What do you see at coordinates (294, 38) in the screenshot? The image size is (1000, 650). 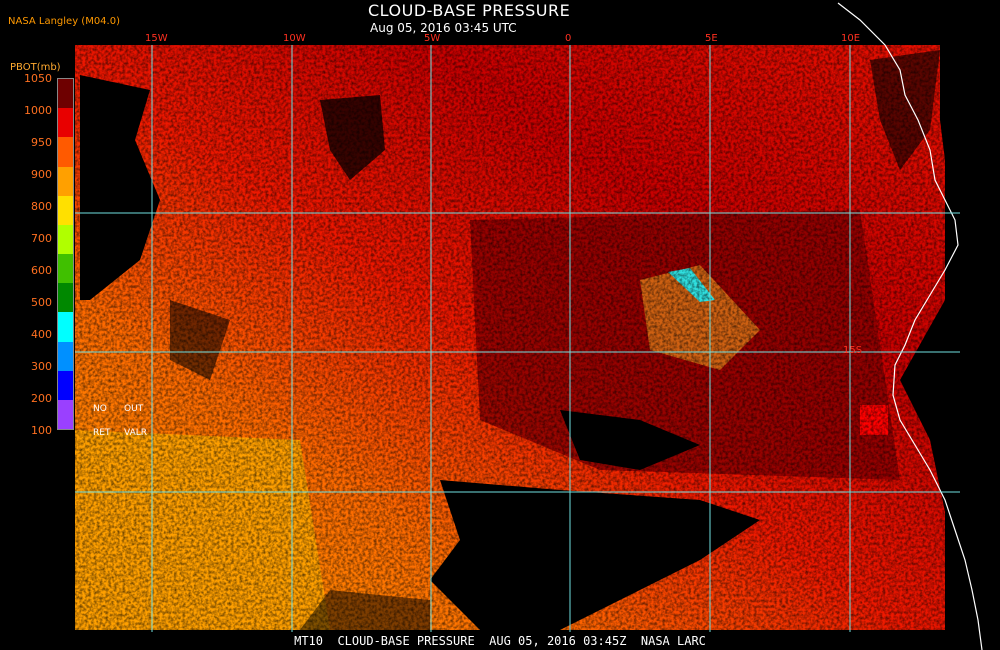 I see `lon-label-10w: 10W` at bounding box center [294, 38].